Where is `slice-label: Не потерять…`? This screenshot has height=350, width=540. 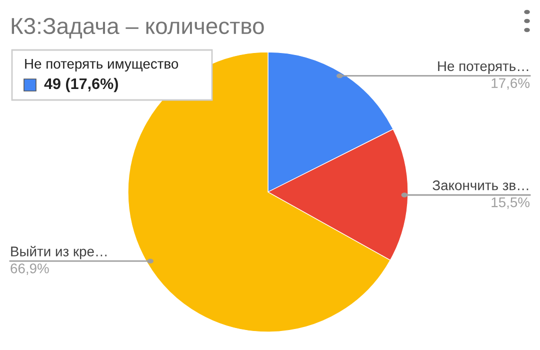
slice-label: Не потерять… is located at coordinates (483, 67).